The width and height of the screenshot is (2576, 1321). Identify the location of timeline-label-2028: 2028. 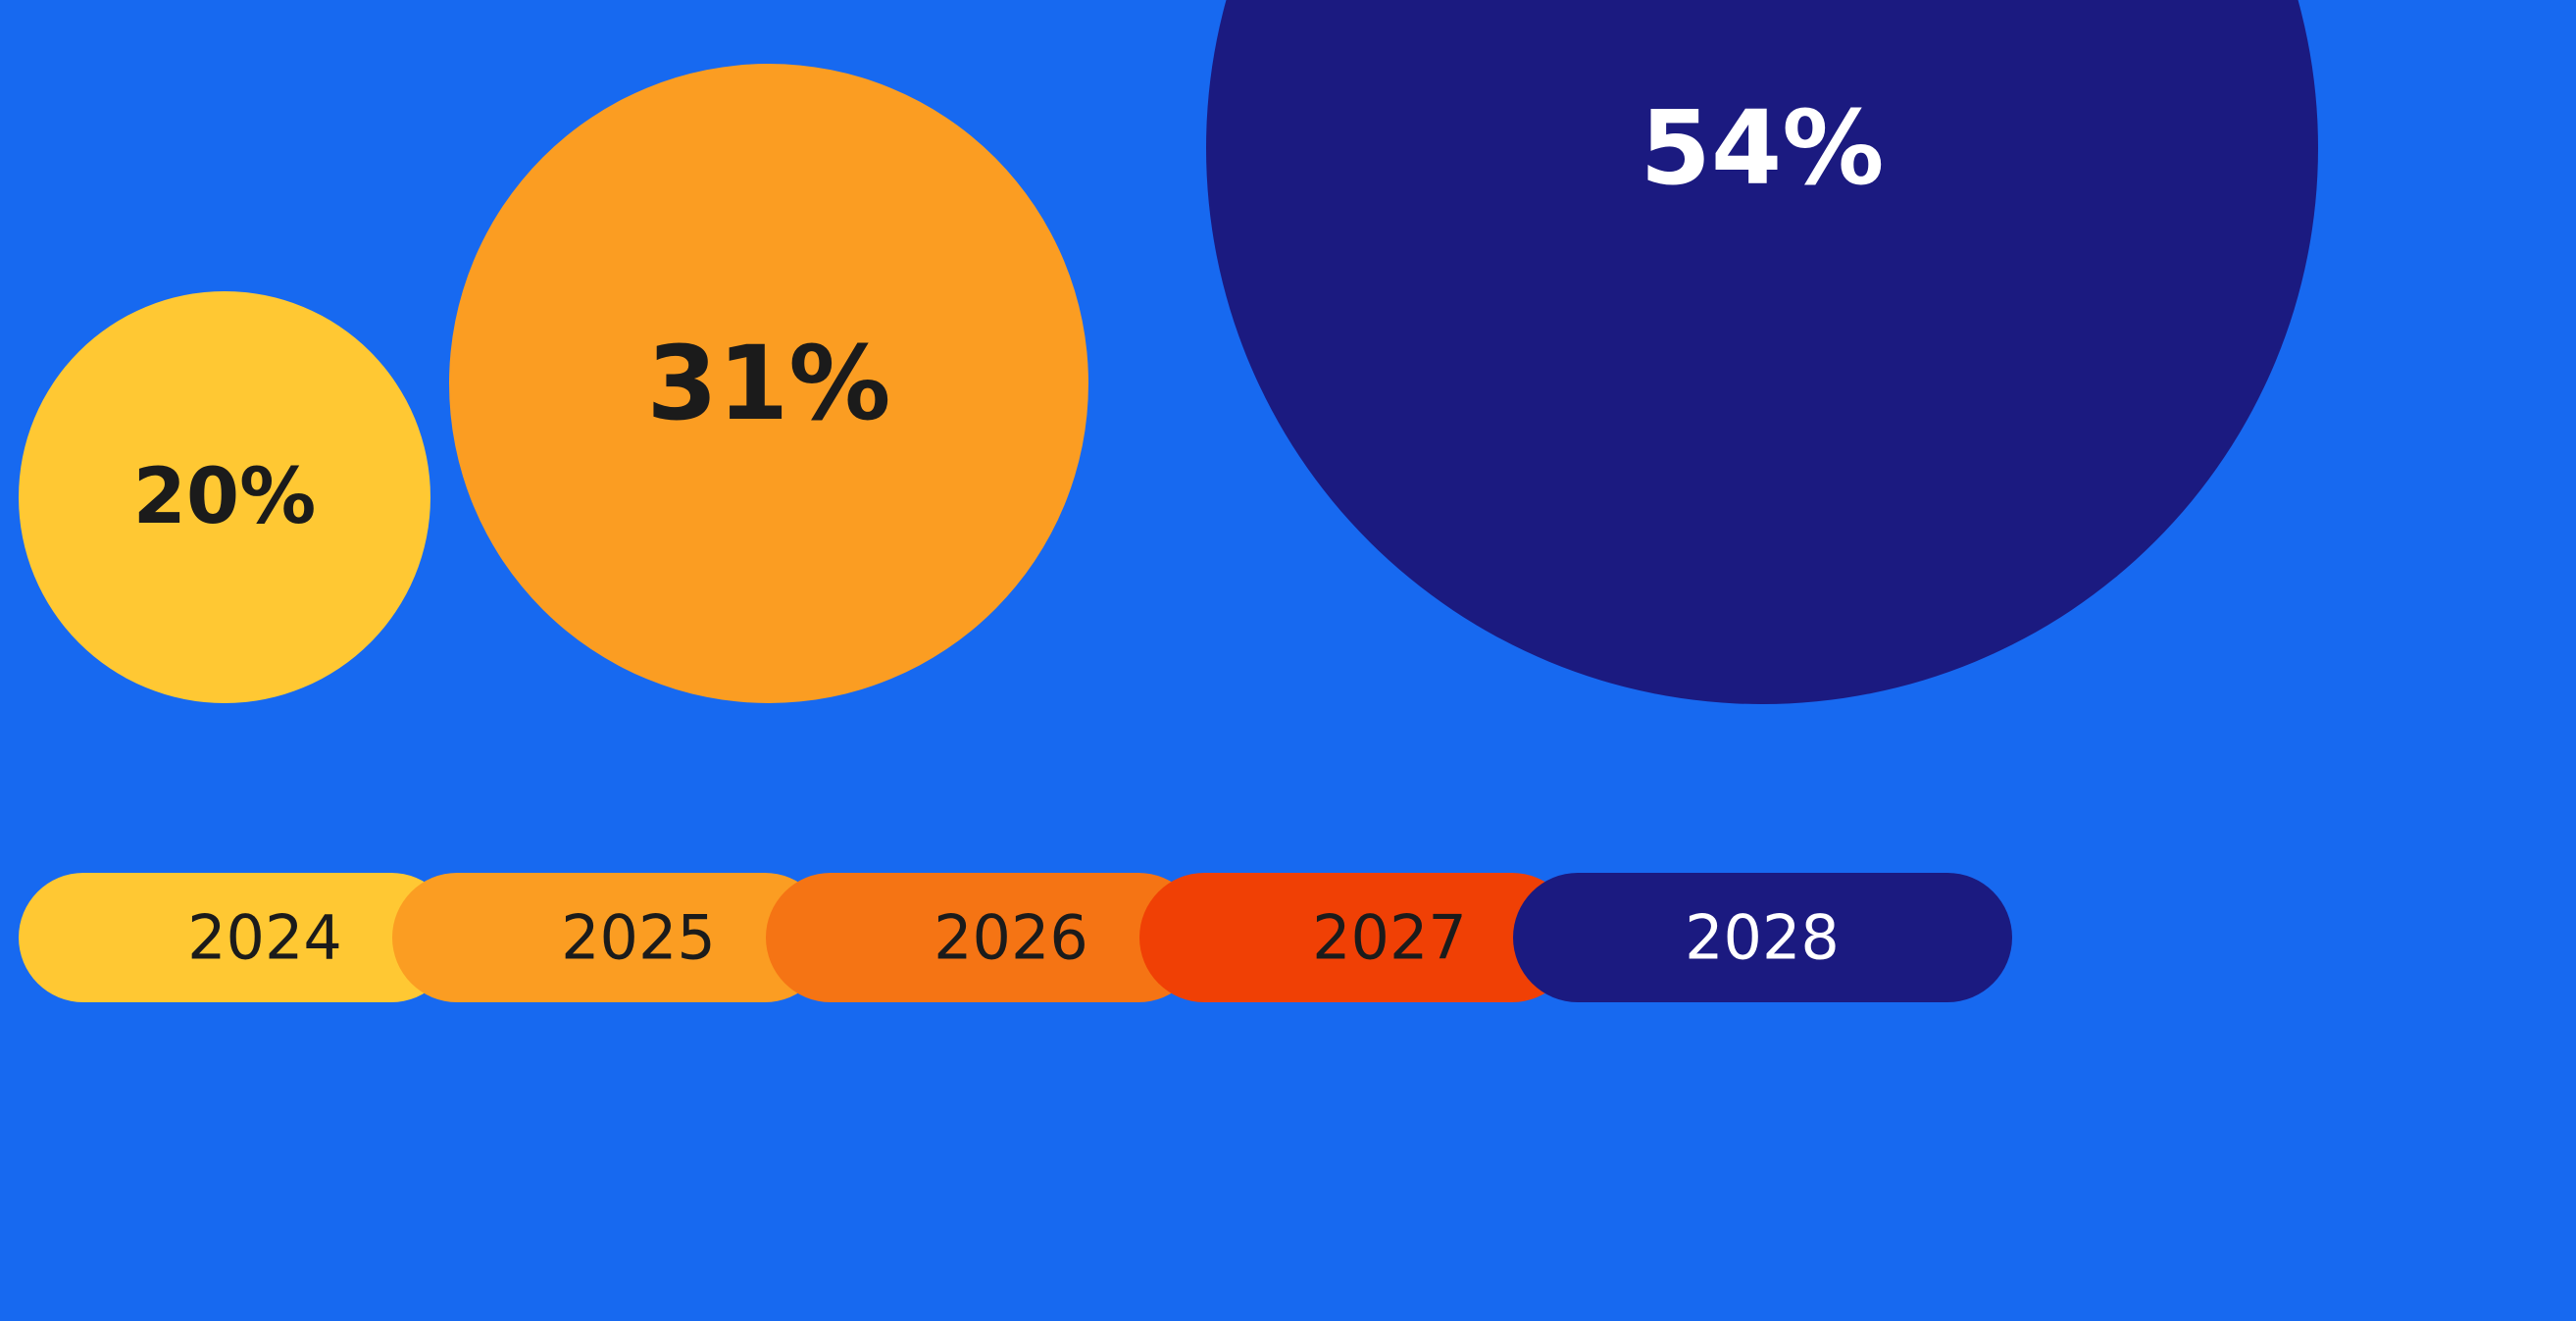
(1763, 938).